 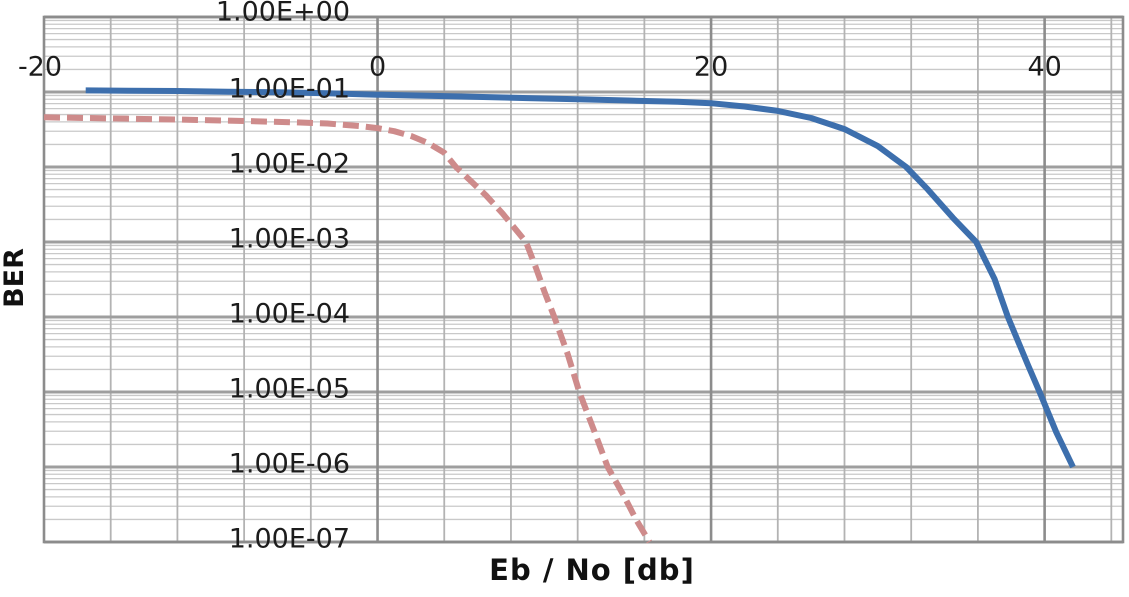 What do you see at coordinates (289, 464) in the screenshot?
I see `y-tick-label: 1.00E-06` at bounding box center [289, 464].